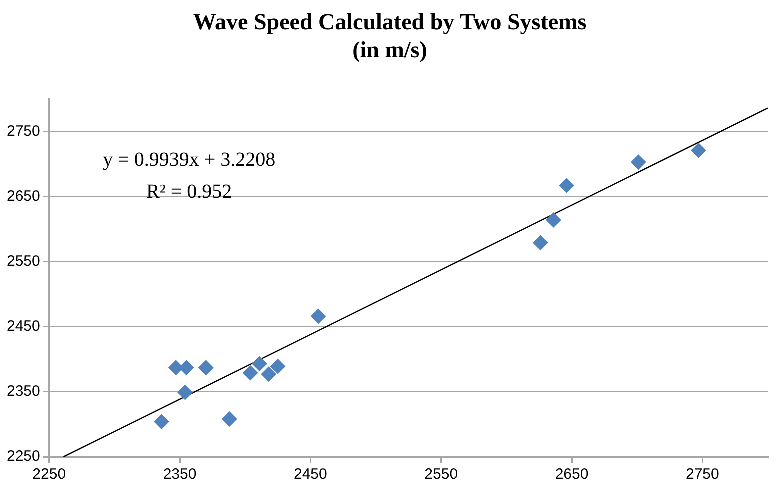 This screenshot has height=489, width=776. I want to click on x-tick-label: 2250, so click(49, 475).